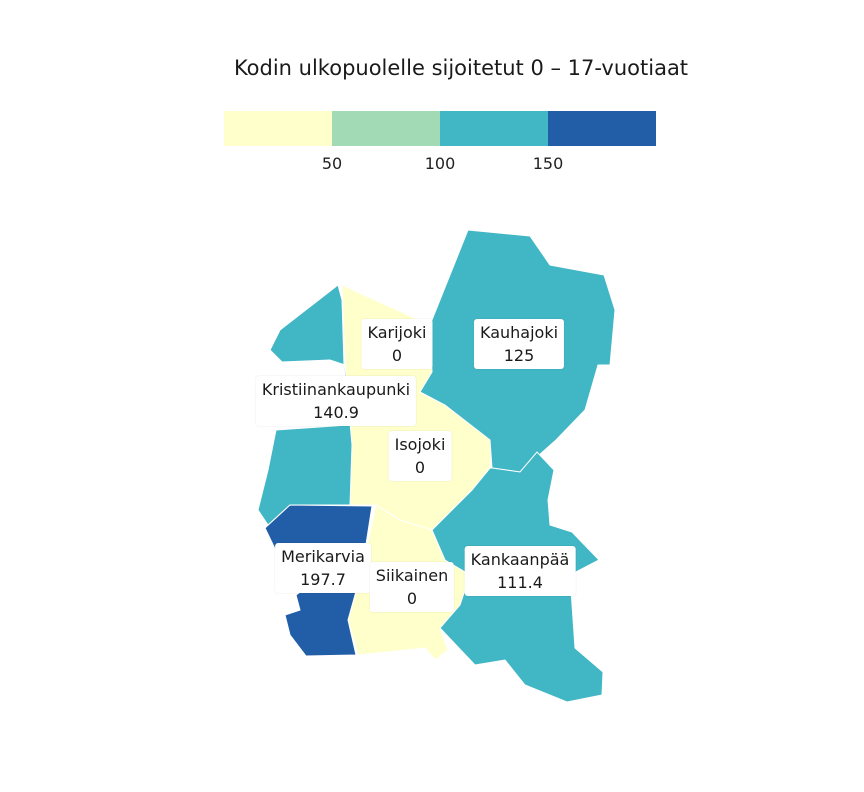 The width and height of the screenshot is (864, 792). Describe the element at coordinates (412, 575) in the screenshot. I see `region-name: Siikainen` at that location.